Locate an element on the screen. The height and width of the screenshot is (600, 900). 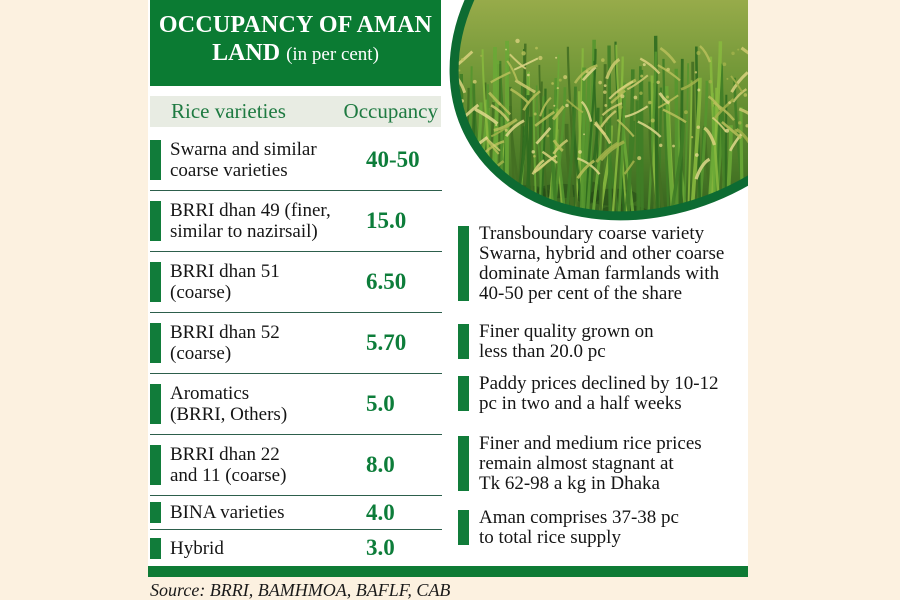
fact-item: Finer quality grown on less than 20.0 pc is located at coordinates (556, 342).